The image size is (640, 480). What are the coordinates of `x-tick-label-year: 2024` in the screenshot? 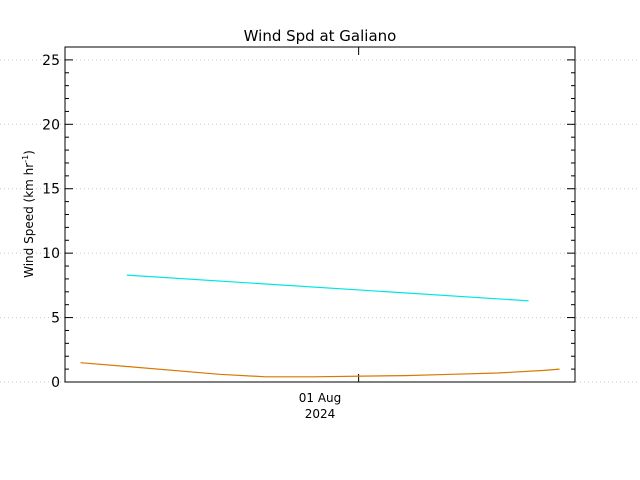 It's located at (320, 414).